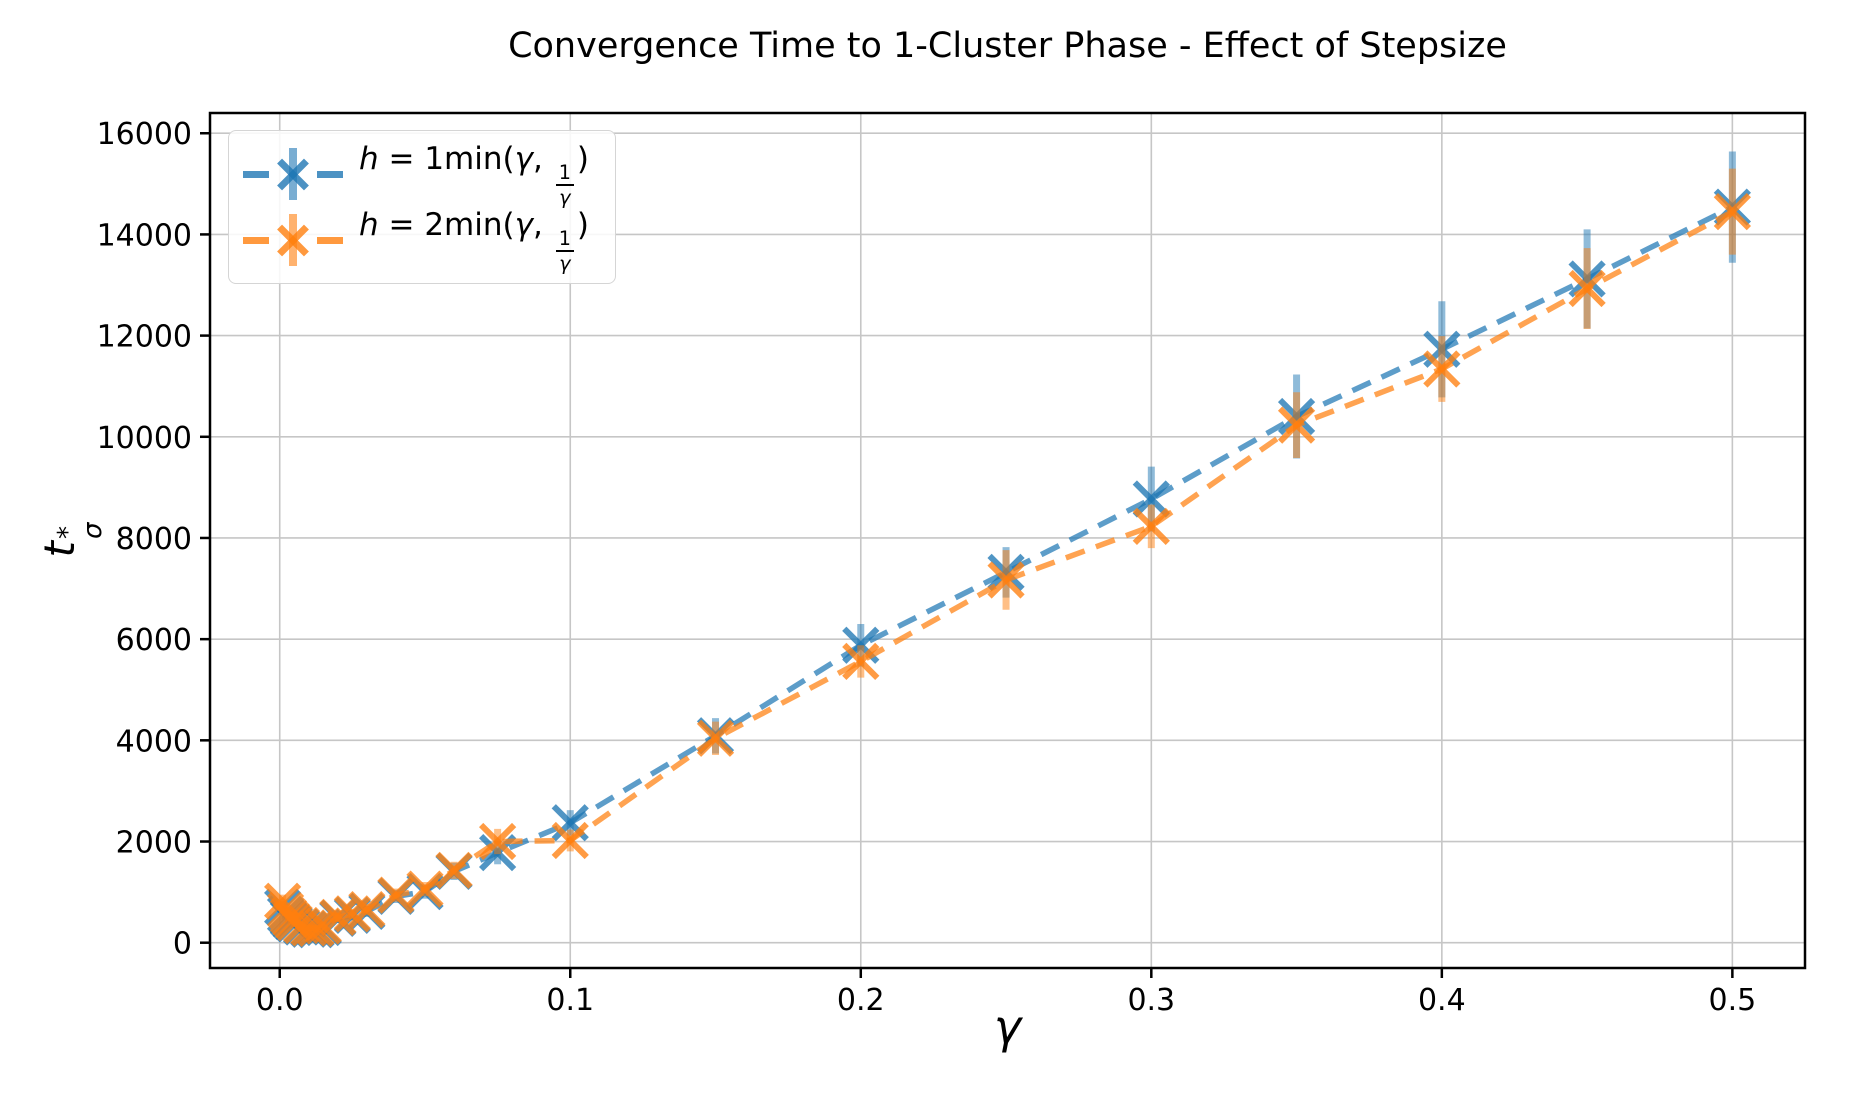 The height and width of the screenshot is (1097, 1850). What do you see at coordinates (67, 533) in the screenshot?
I see `y-axis-label-sup: *` at bounding box center [67, 533].